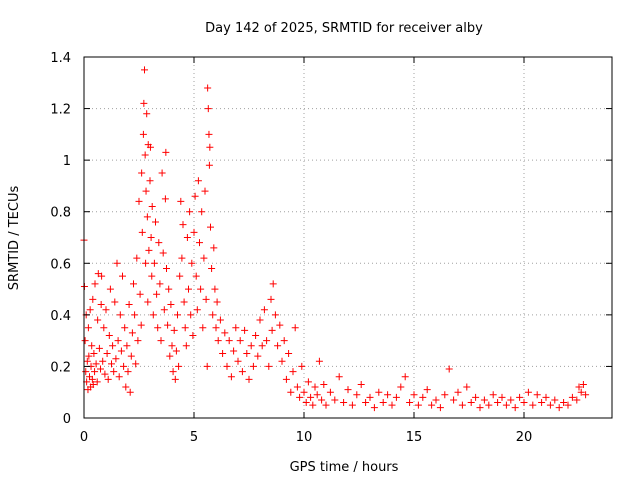  What do you see at coordinates (304, 437) in the screenshot?
I see `x-tick-label: 10` at bounding box center [304, 437].